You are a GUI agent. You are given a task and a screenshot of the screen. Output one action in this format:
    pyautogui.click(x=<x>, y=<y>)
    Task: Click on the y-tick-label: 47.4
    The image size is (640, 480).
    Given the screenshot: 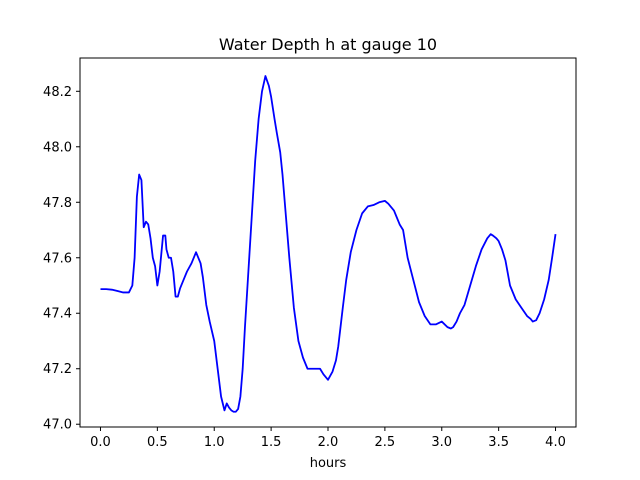 What is the action you would take?
    pyautogui.click(x=57, y=314)
    